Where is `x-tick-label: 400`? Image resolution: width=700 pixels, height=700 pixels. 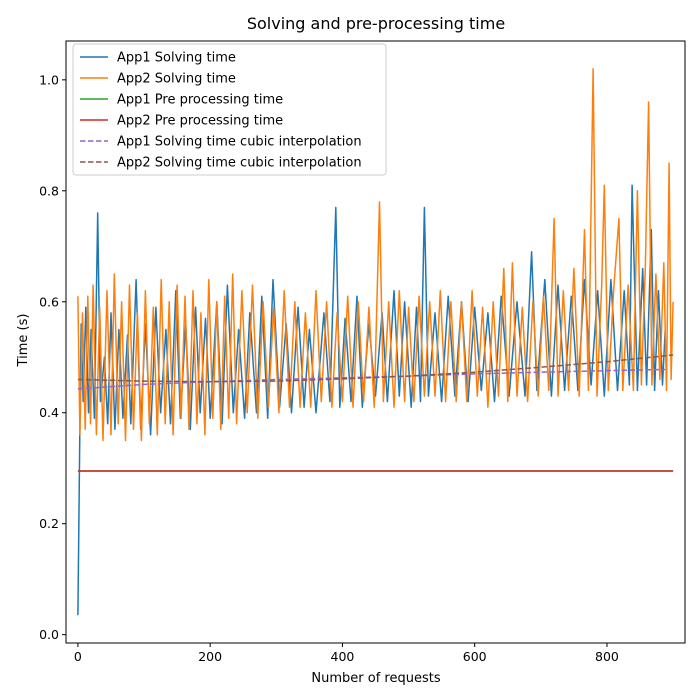
x-tick-label: 400 is located at coordinates (343, 656).